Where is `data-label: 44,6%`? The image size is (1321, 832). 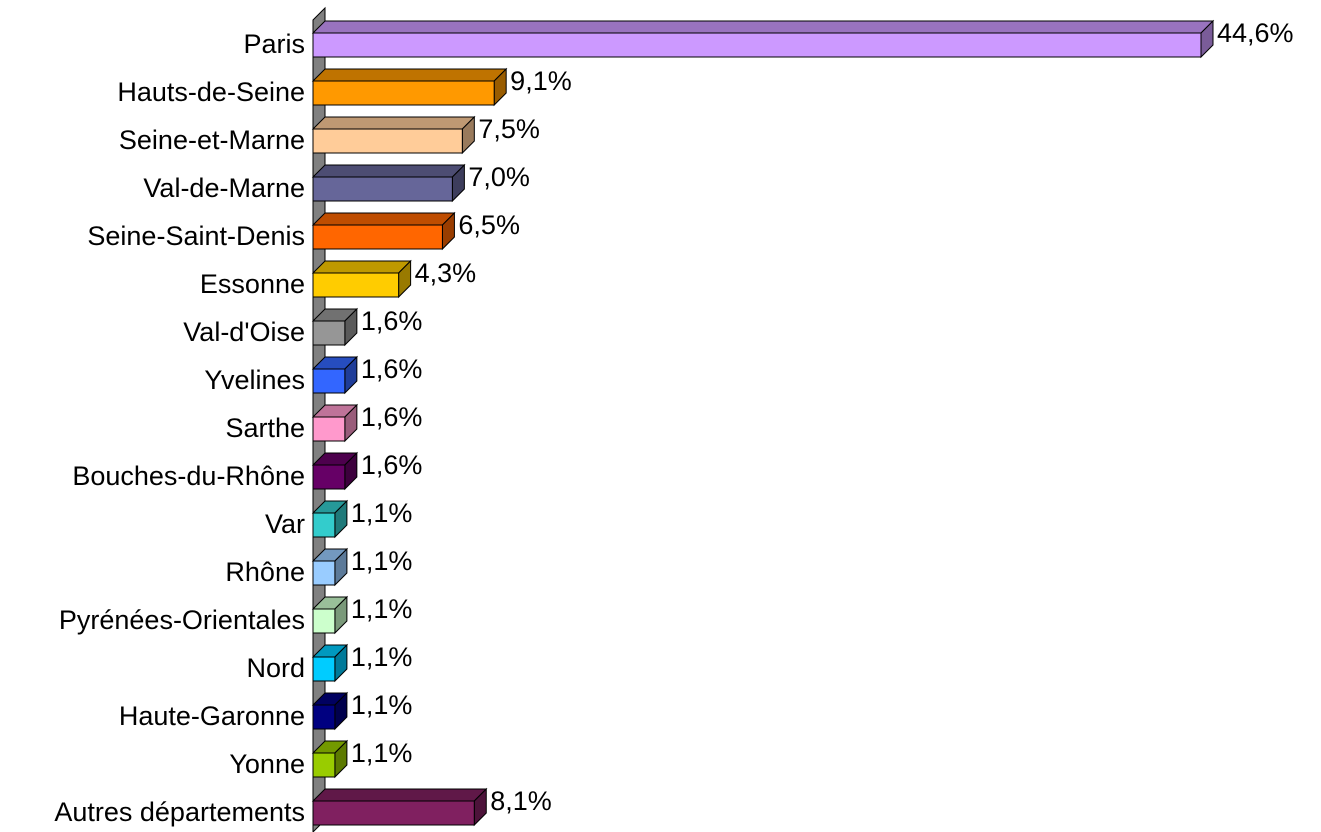 data-label: 44,6% is located at coordinates (1255, 33).